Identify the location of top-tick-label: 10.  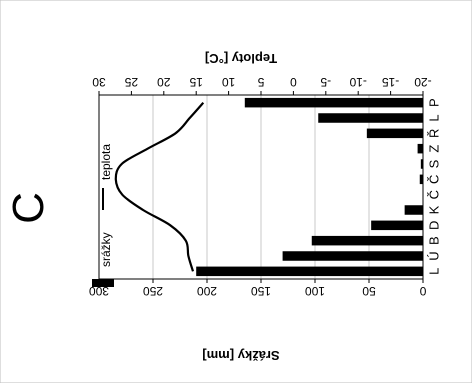
(229, 82).